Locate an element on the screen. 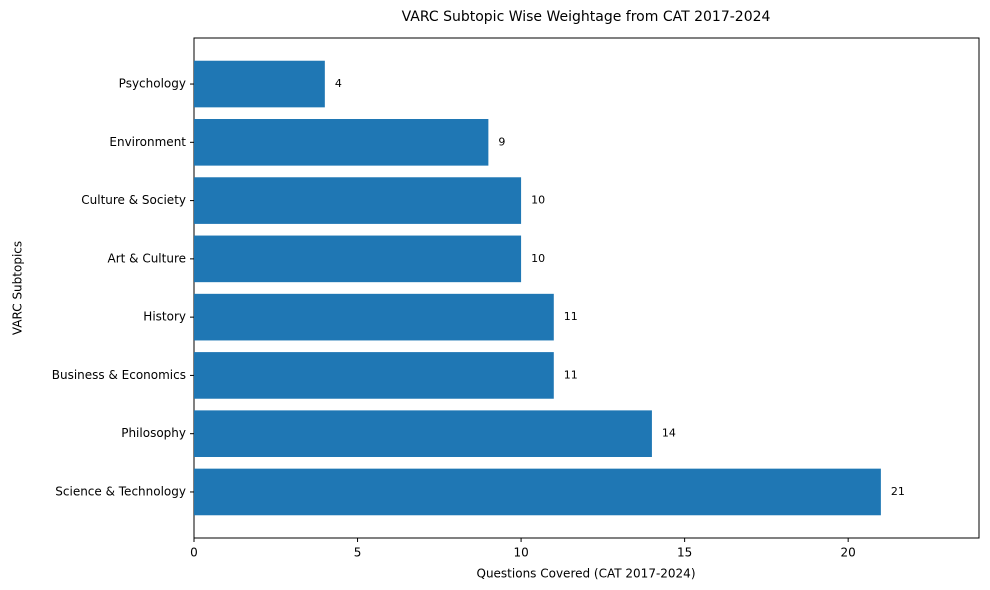 The height and width of the screenshot is (590, 990). y-axis-label: VARC Subtopics is located at coordinates (18, 288).